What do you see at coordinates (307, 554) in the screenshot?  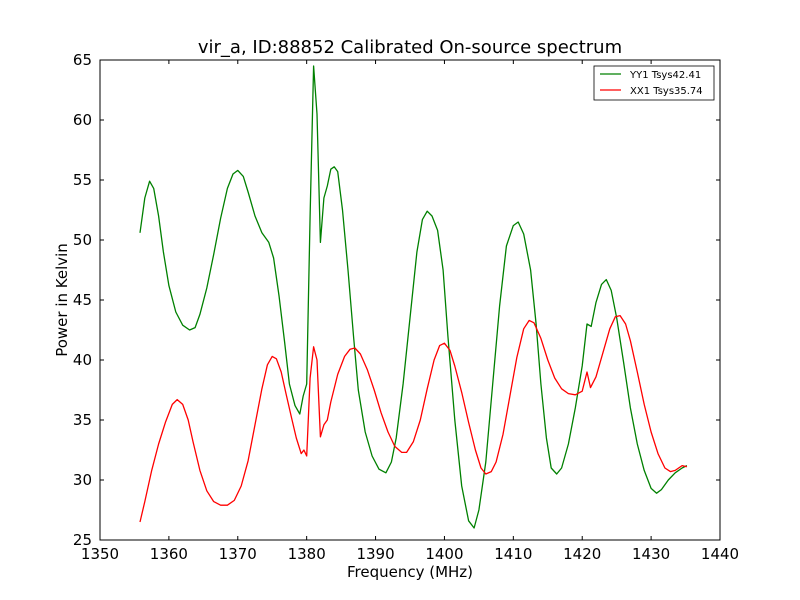 I see `x-tick-label: 1380` at bounding box center [307, 554].